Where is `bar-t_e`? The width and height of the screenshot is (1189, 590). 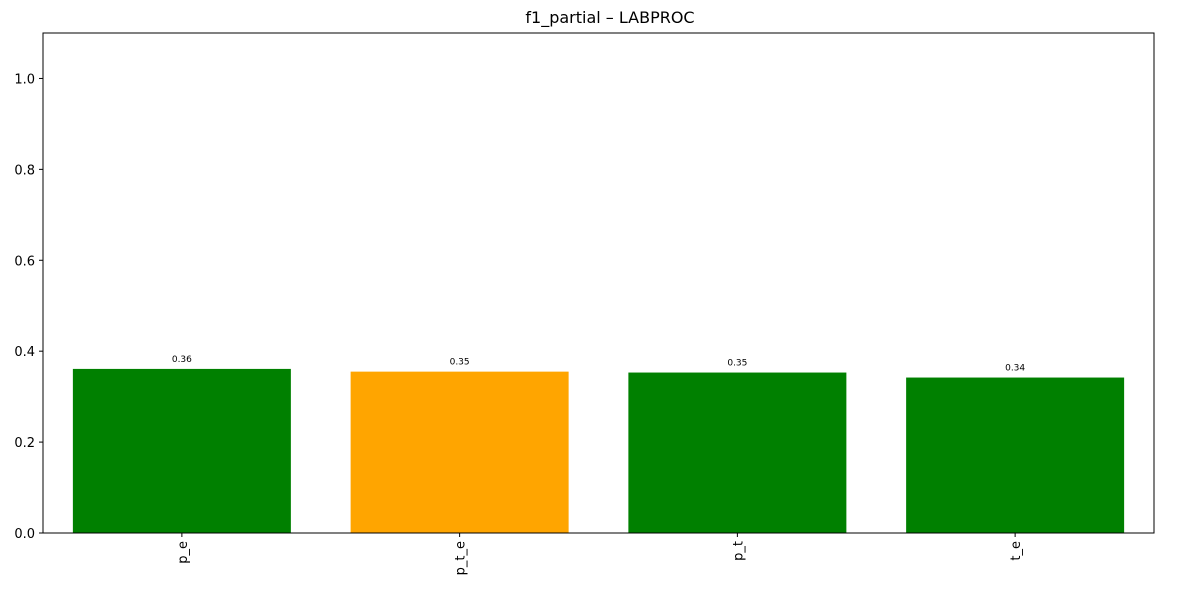 bar-t_e is located at coordinates (1015, 455).